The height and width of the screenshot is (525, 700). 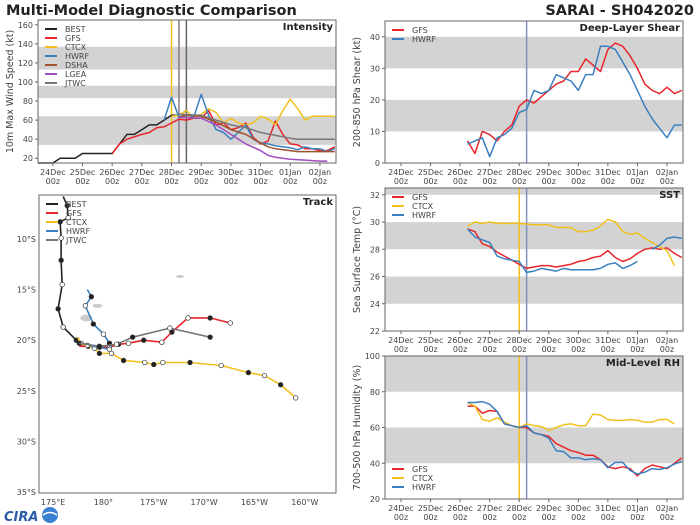 I want to click on figure-title: Multi-Model Diagnostic Comparison, so click(x=151, y=11).